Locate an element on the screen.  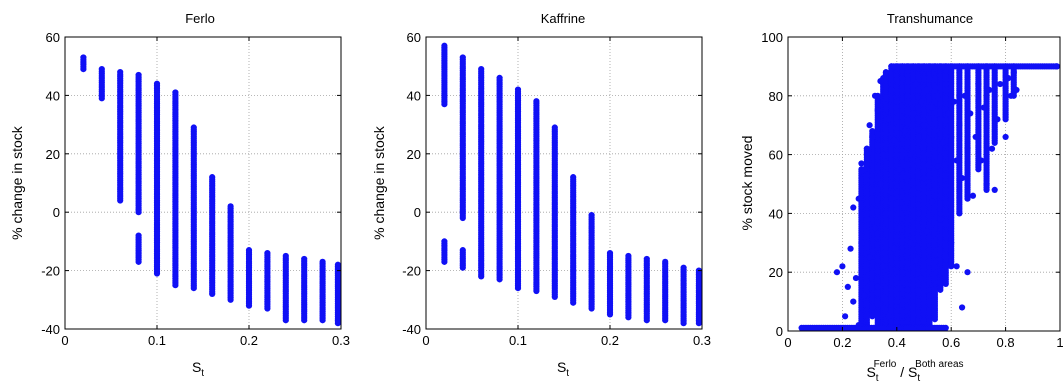
y-tick-label: 80 is located at coordinates (776, 96).